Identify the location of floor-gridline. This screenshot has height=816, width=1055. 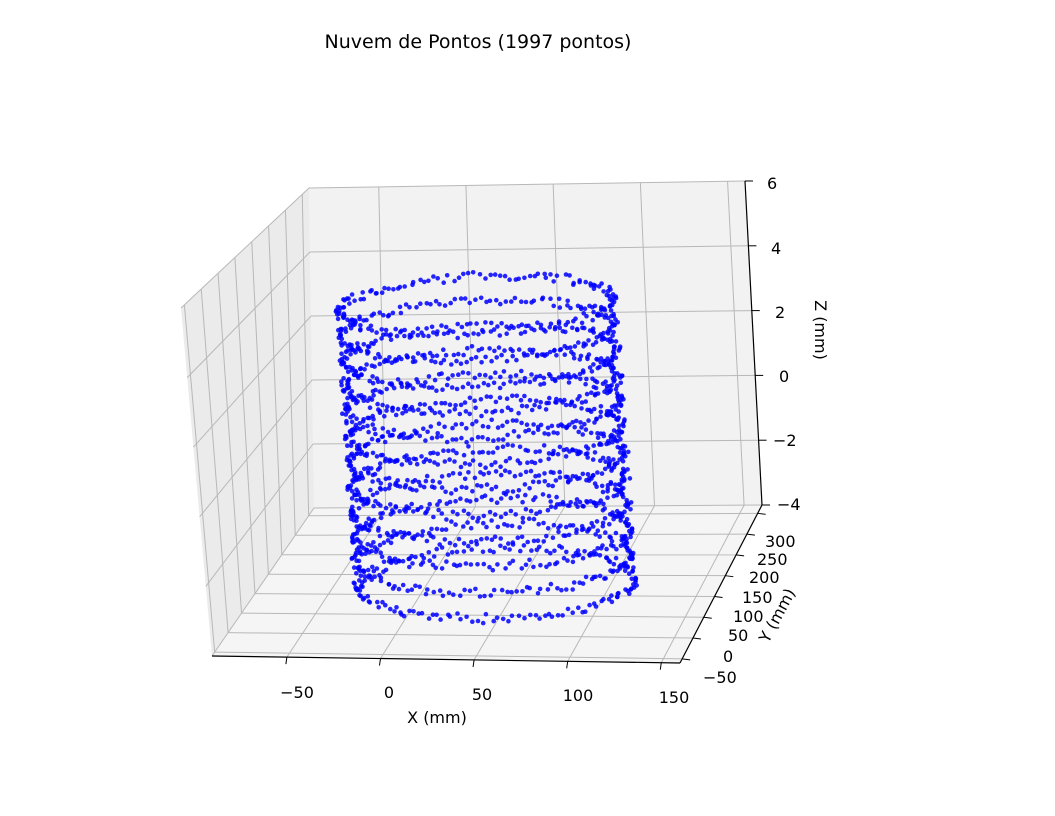
(519, 583).